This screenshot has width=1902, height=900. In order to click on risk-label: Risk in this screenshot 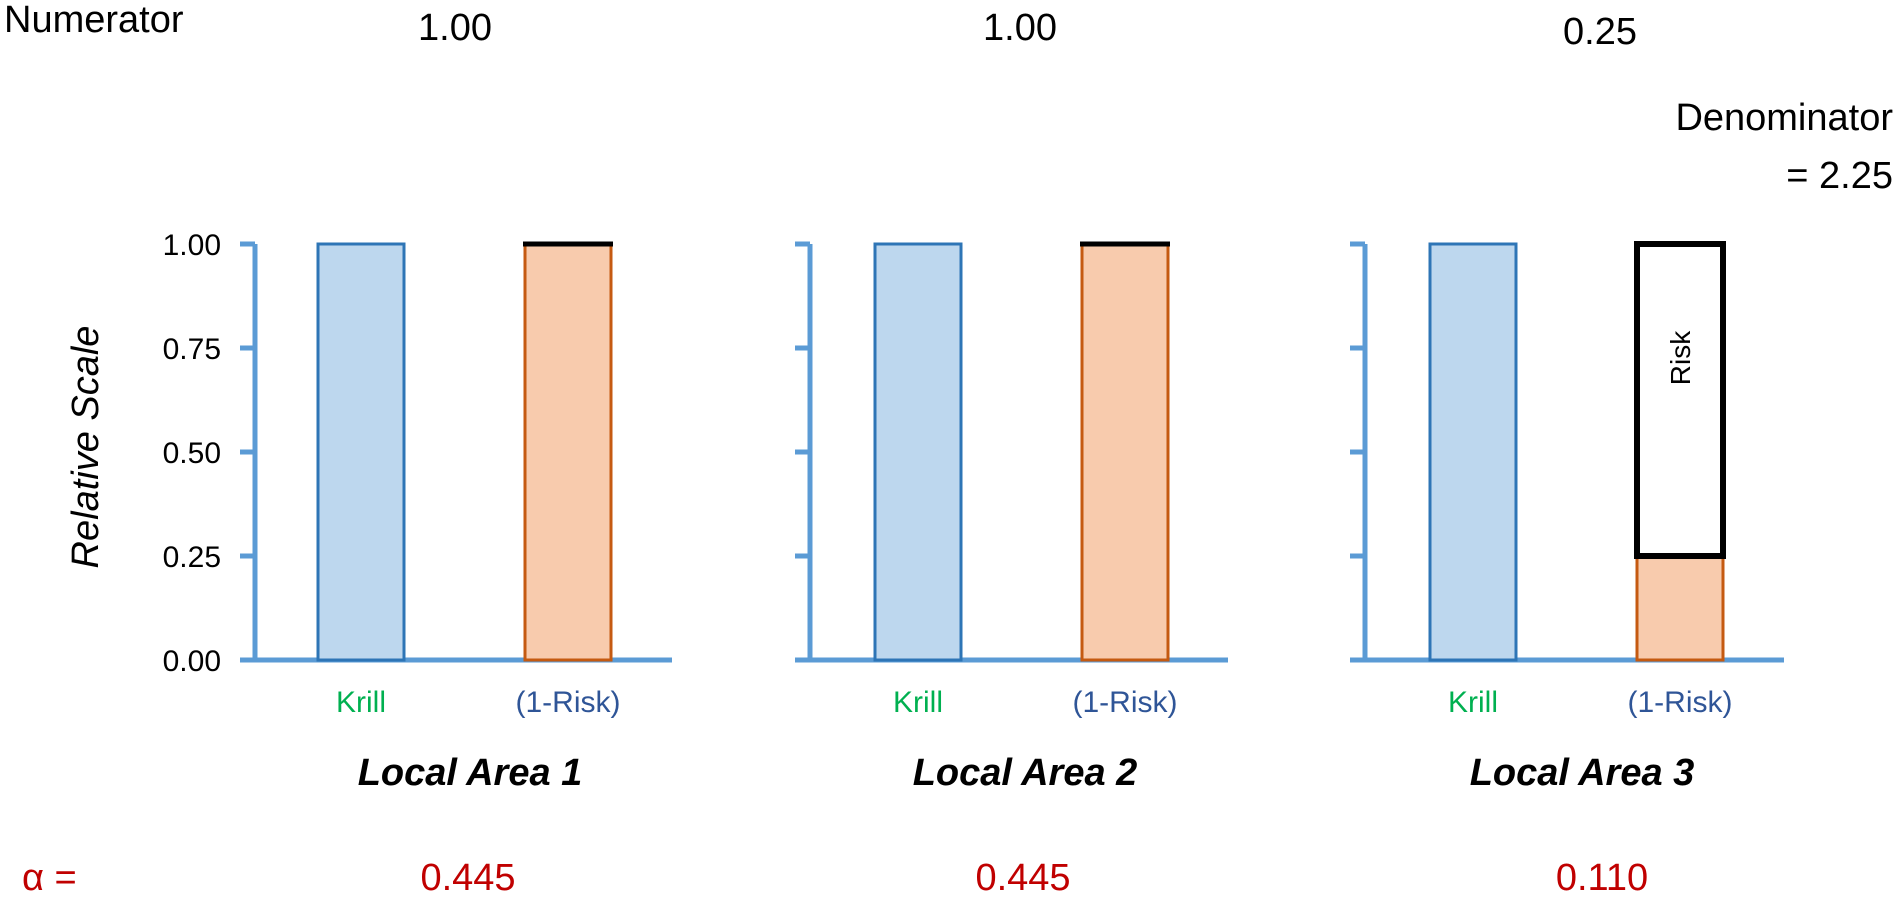, I will do `click(1680, 357)`.